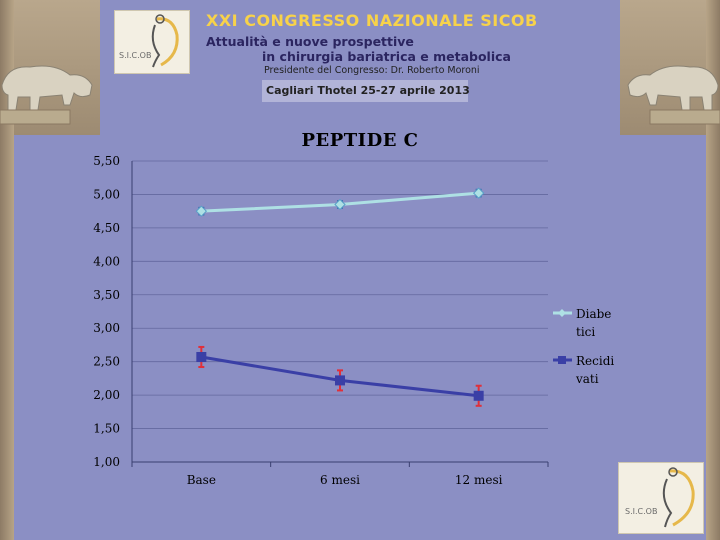 The height and width of the screenshot is (540, 720). Describe the element at coordinates (165, 41) in the screenshot. I see `sicob-logo-mark-icon` at that location.